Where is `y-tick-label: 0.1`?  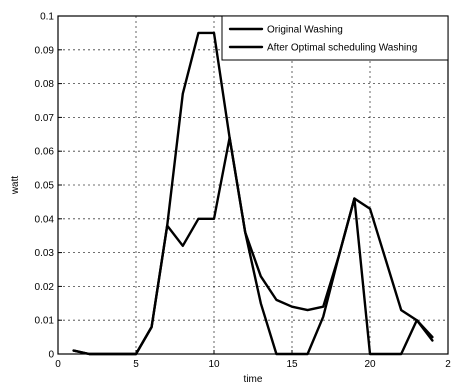 y-tick-label: 0.1 is located at coordinates (47, 17).